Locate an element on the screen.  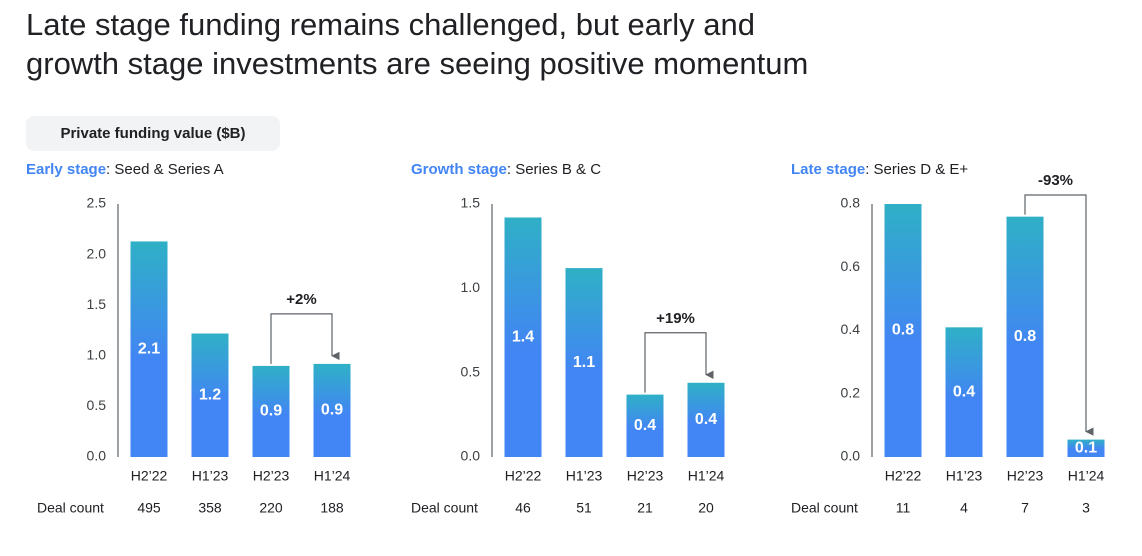
subtitle: Late stage: Series D & E+ is located at coordinates (879, 169).